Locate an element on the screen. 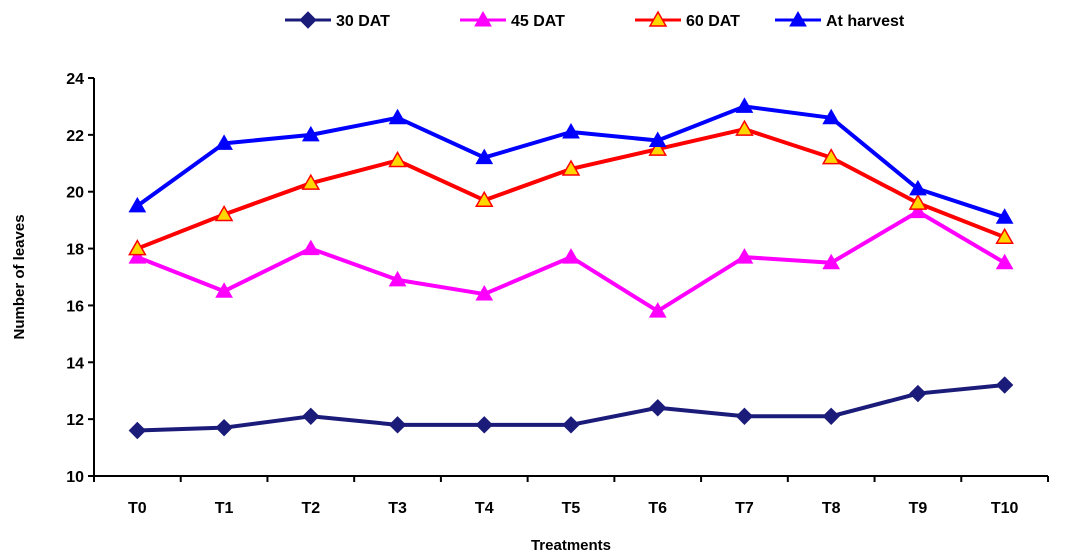 The height and width of the screenshot is (553, 1069). x-tick-label: T8 is located at coordinates (831, 508).